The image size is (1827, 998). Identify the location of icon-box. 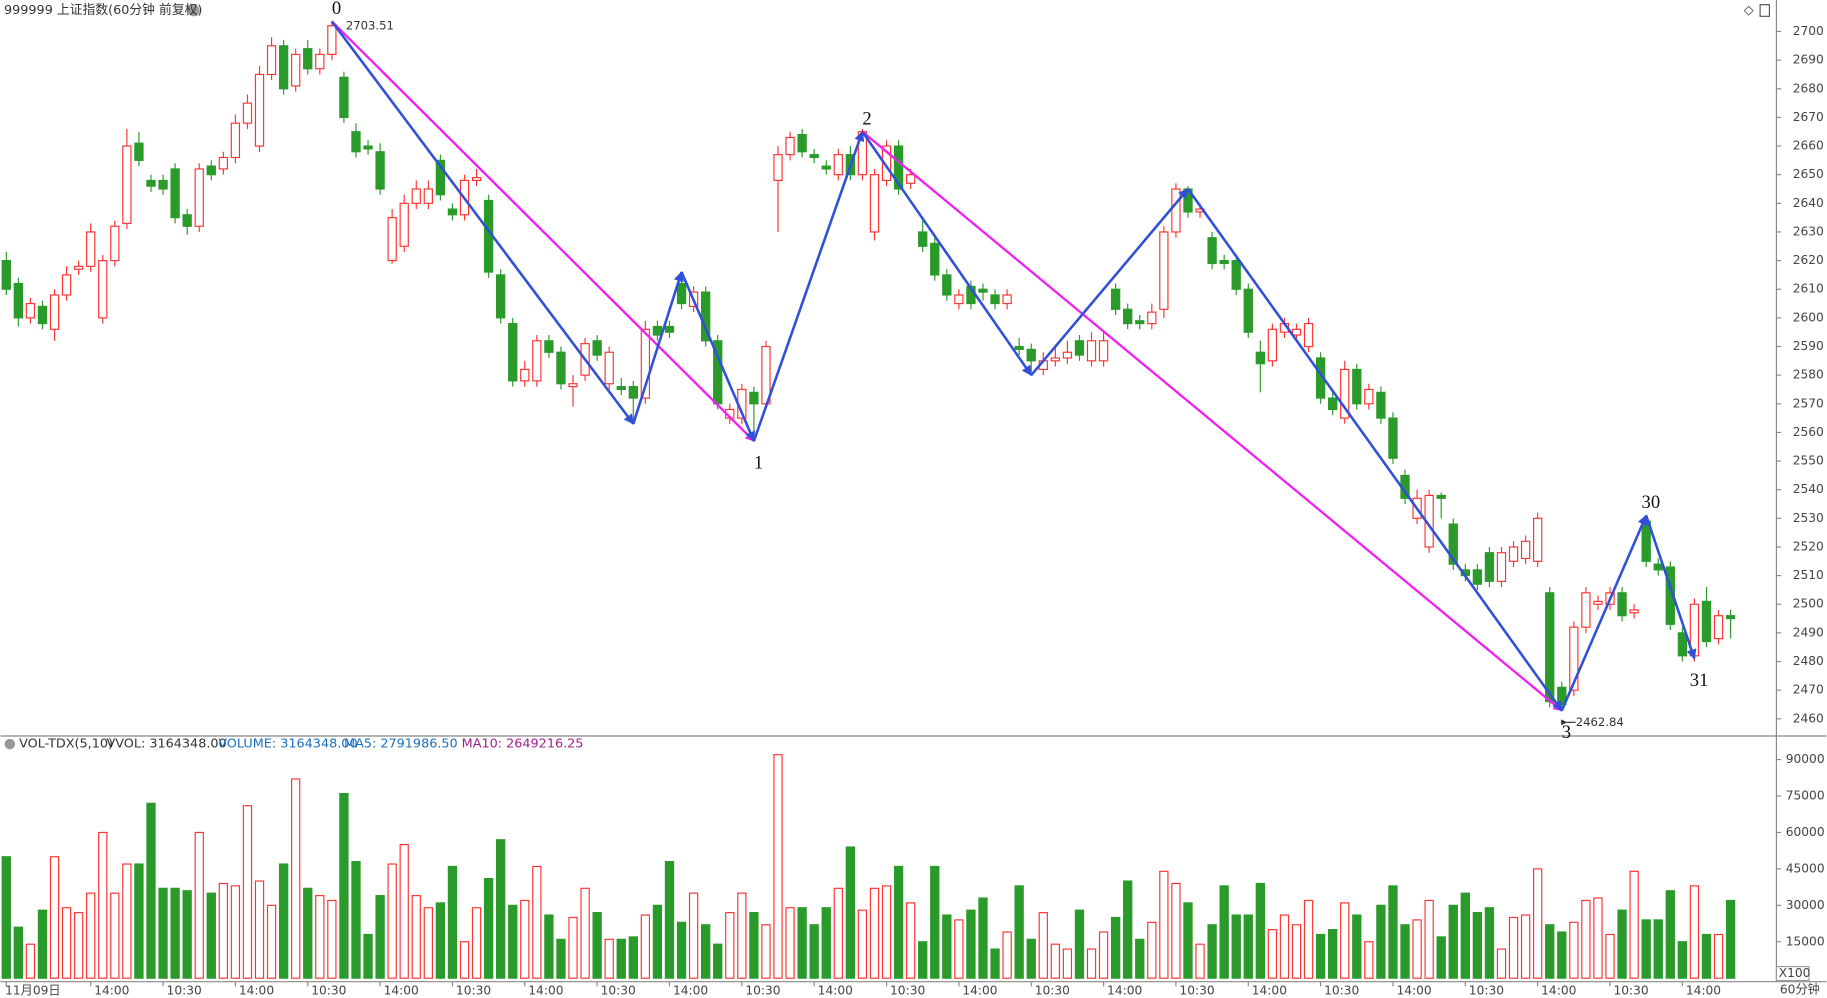
(1765, 10).